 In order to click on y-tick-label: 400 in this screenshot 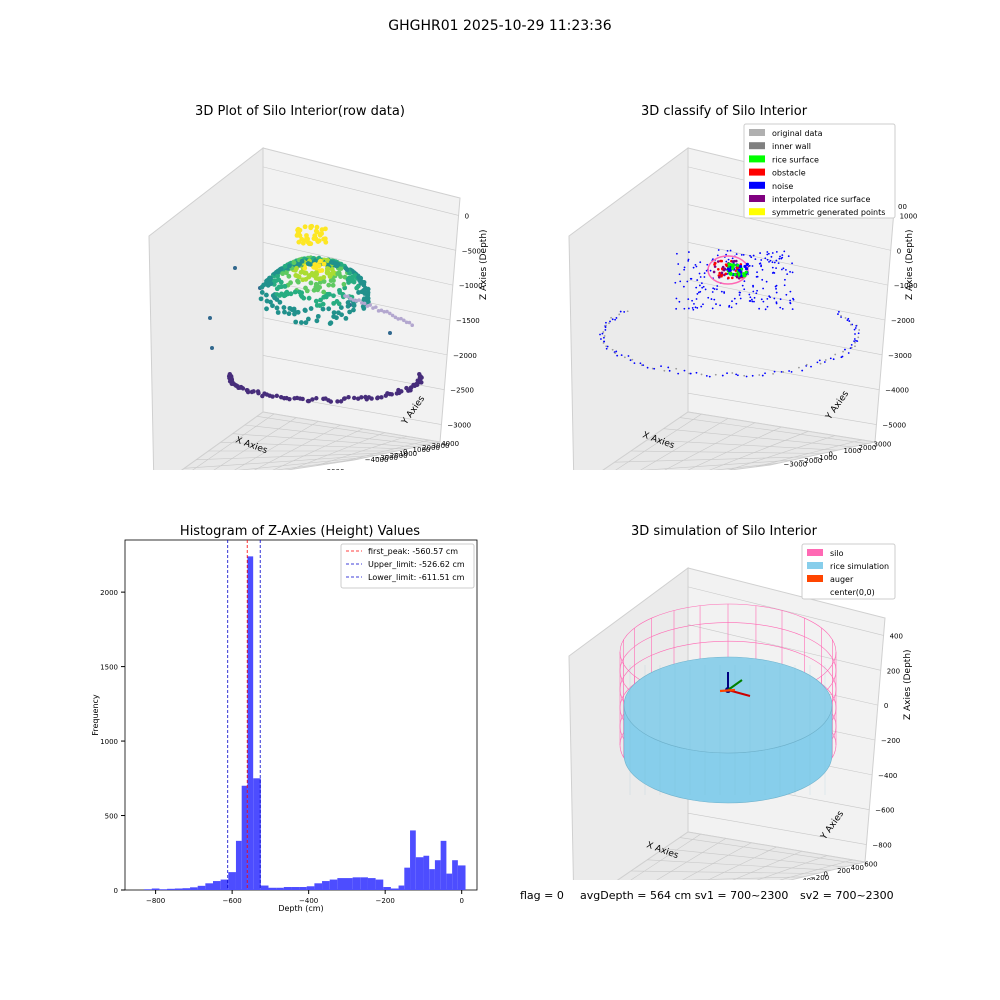, I will do `click(857, 868)`.